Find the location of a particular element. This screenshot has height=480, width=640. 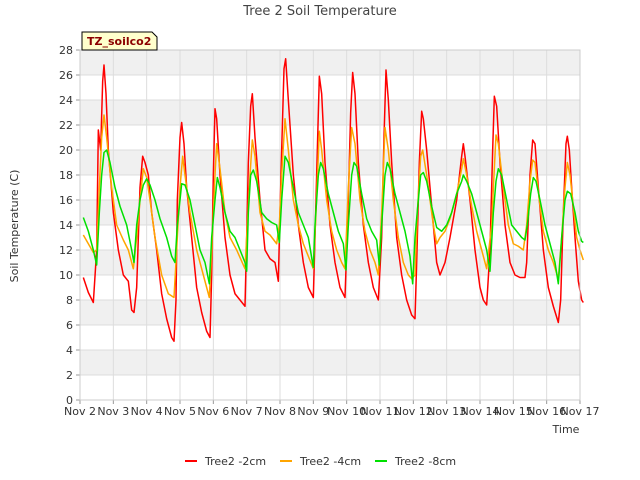

y-tick-label: 2 is located at coordinates (69, 375).